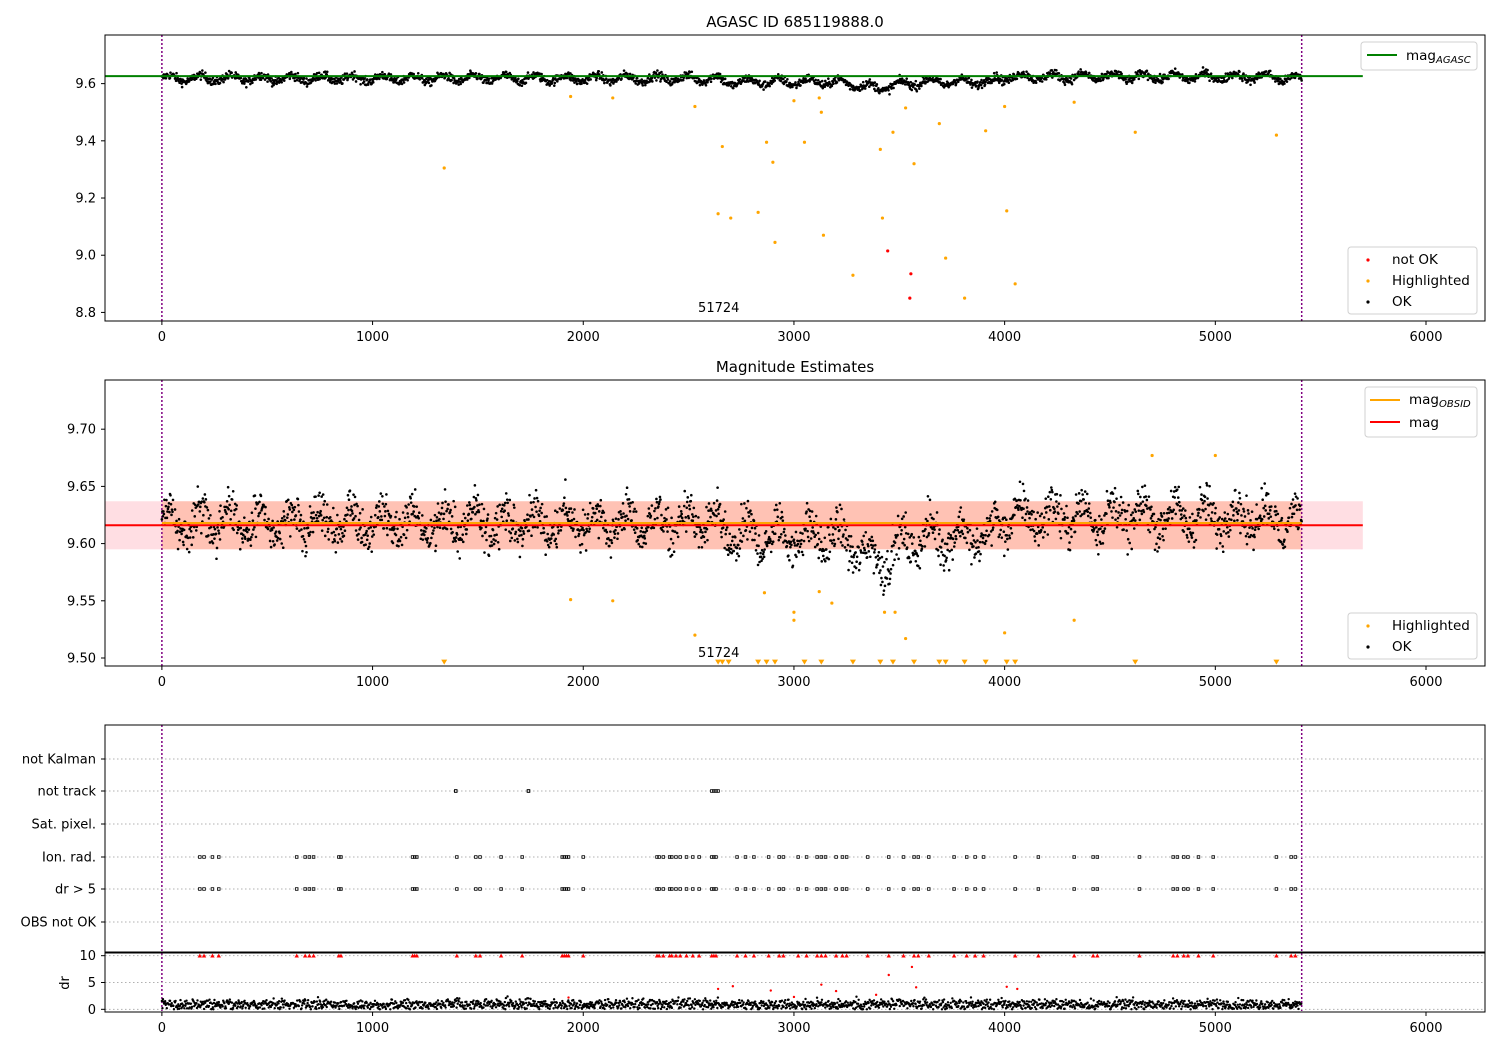  What do you see at coordinates (457, 889) in the screenshot?
I see `dr-gt-5-flag` at bounding box center [457, 889].